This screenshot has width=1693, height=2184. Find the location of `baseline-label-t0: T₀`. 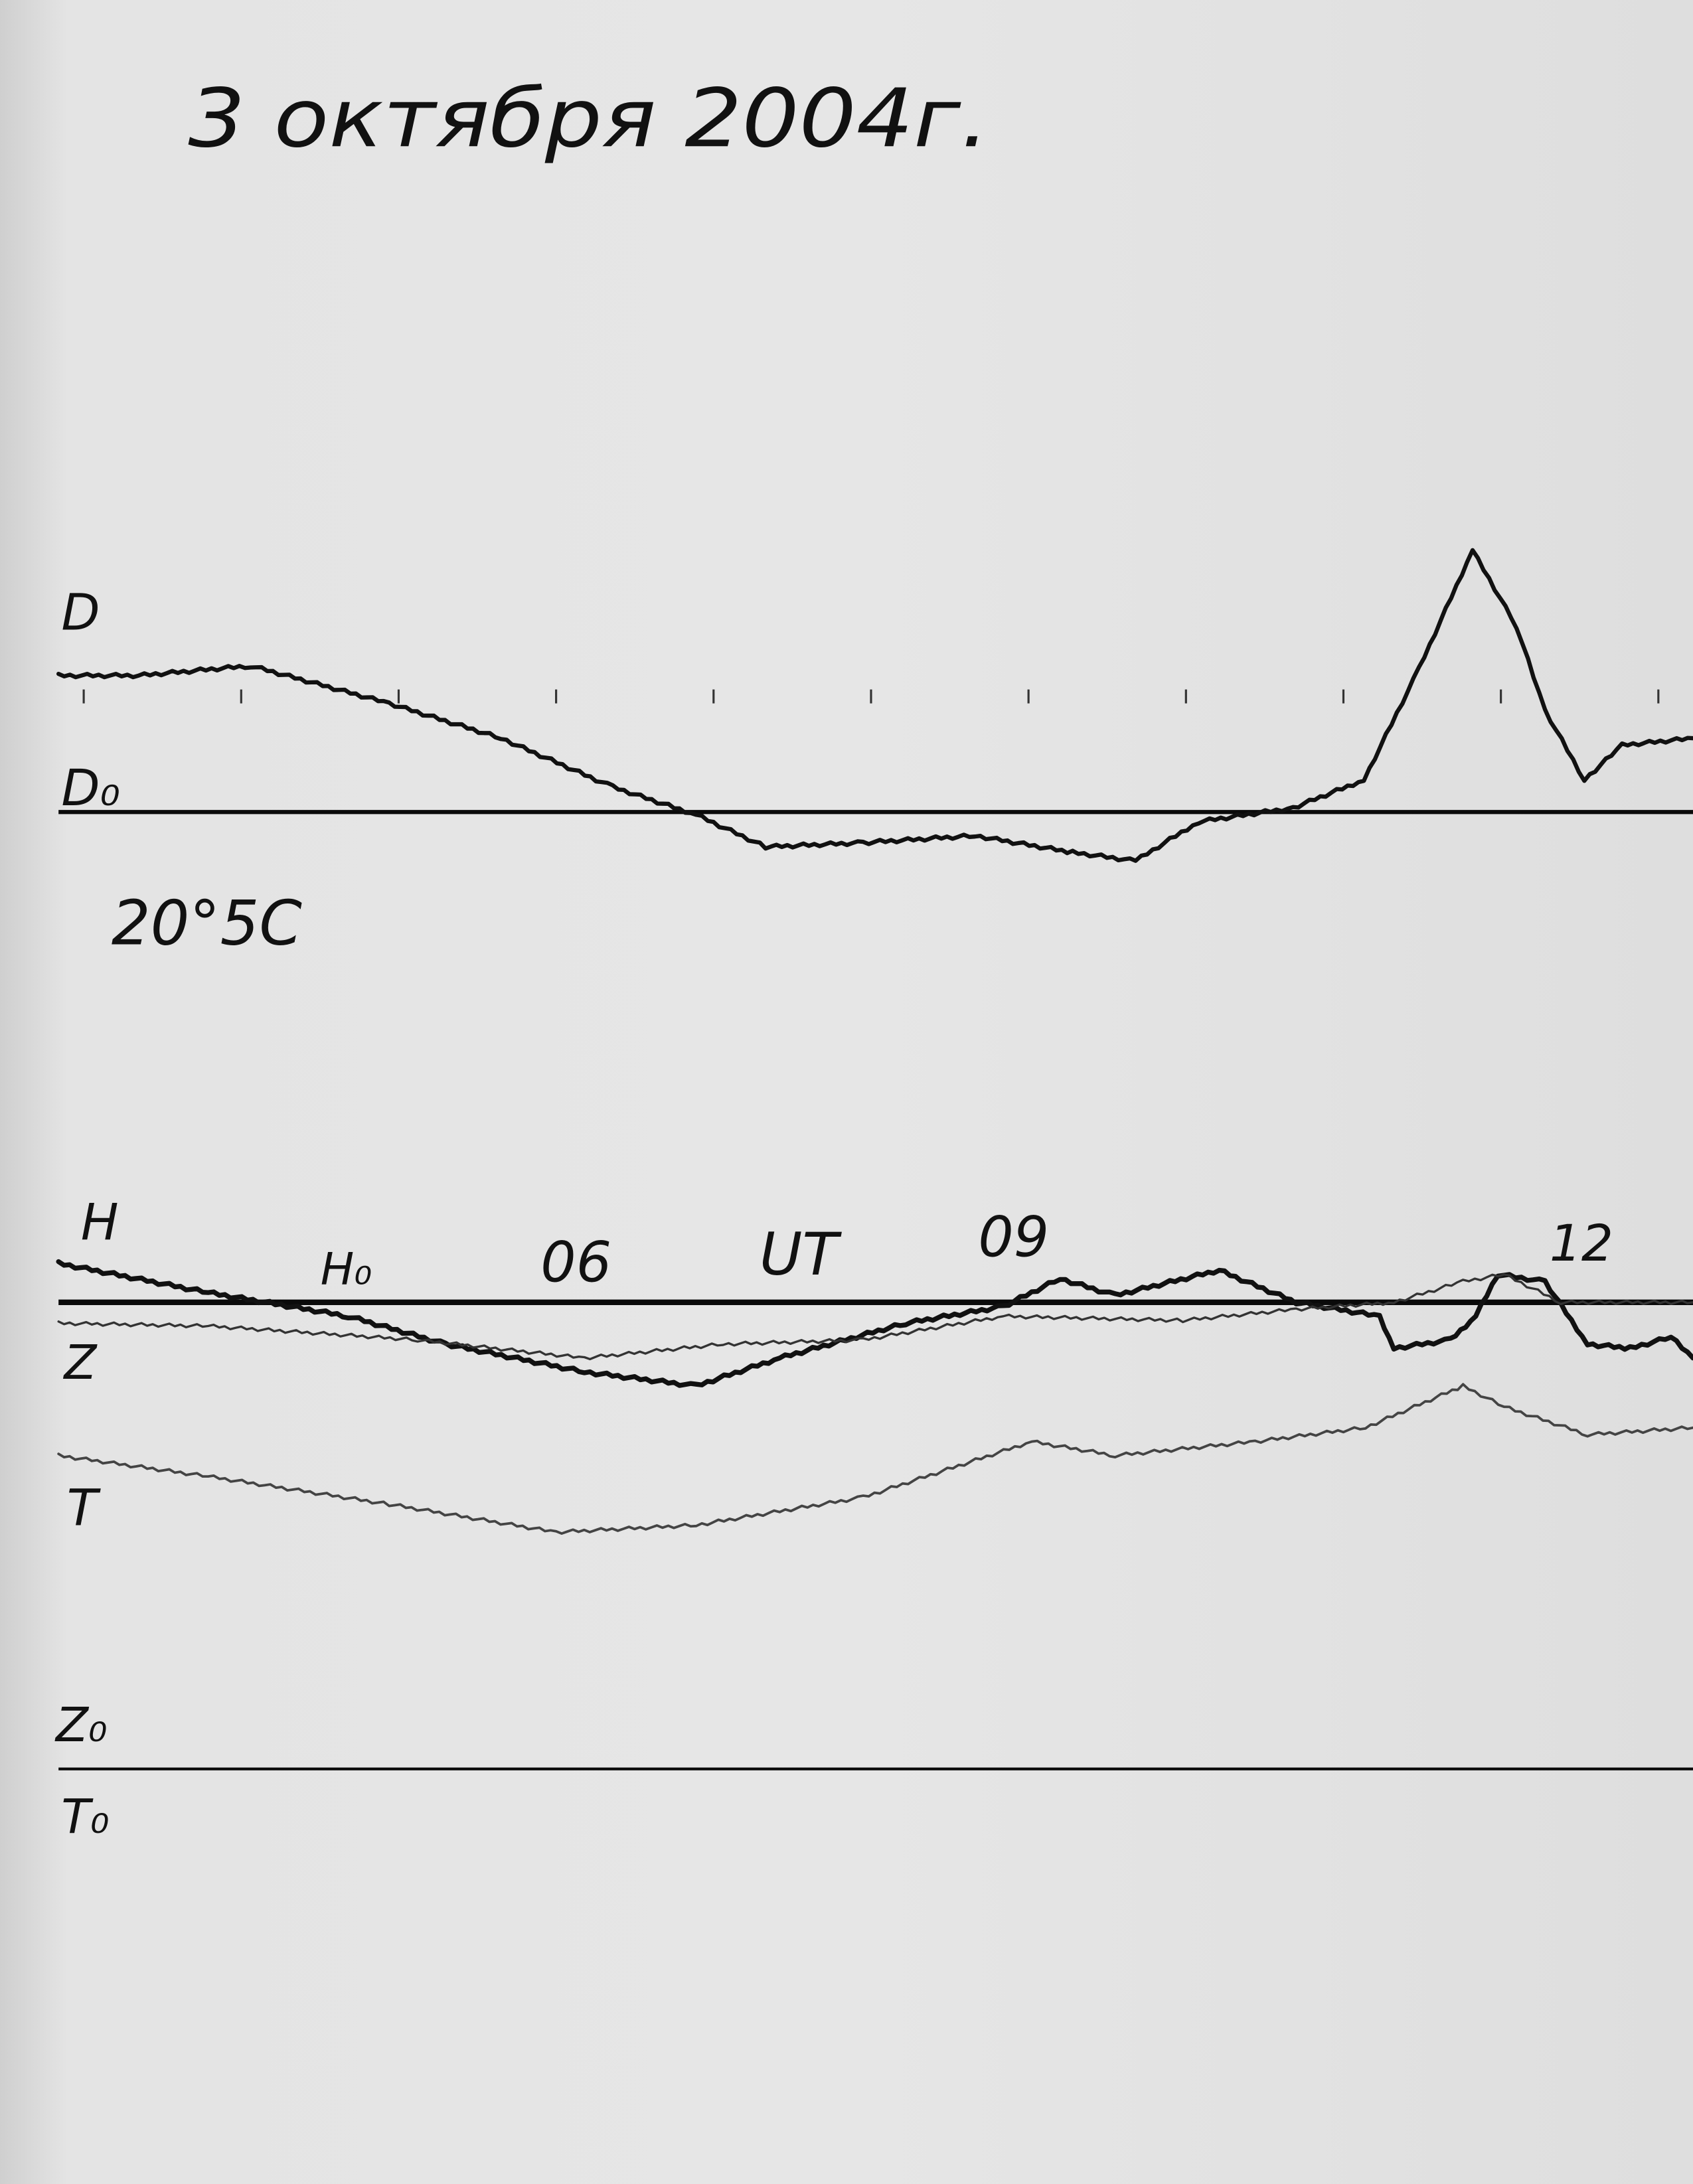

baseline-label-t0: T₀ is located at coordinates (85, 1816).